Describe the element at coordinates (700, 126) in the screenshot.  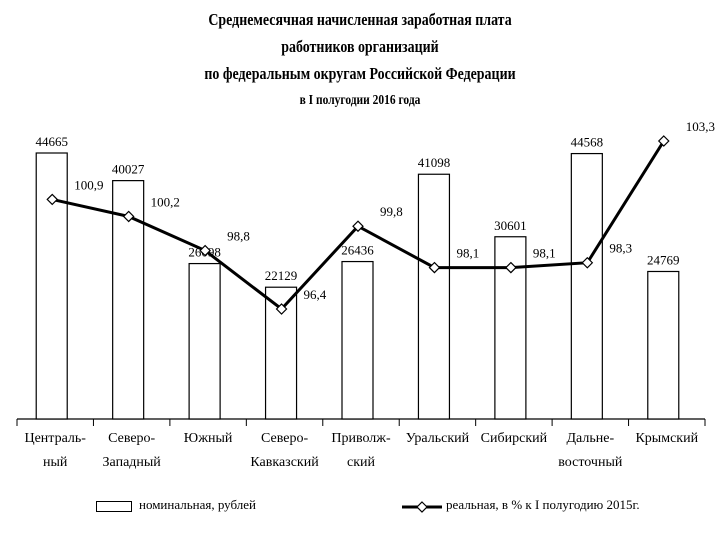
I see `point-value-label: 103,3` at that location.